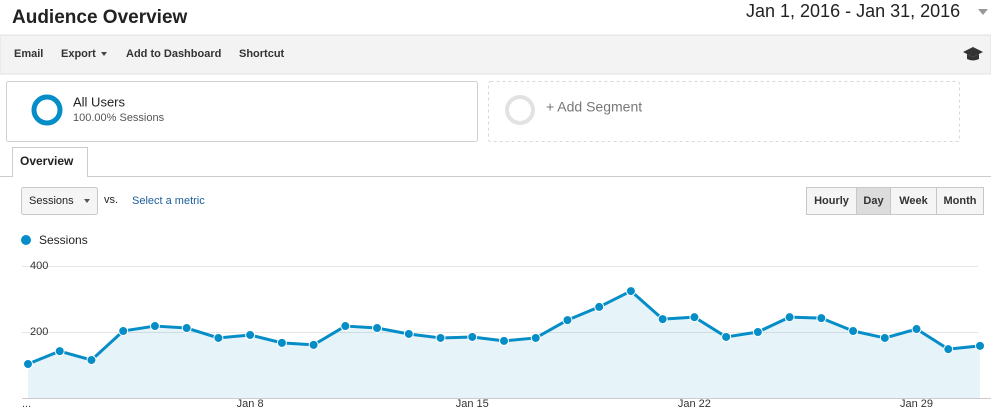 This screenshot has height=412, width=991. What do you see at coordinates (242, 111) in the screenshot?
I see `segment-card` at bounding box center [242, 111].